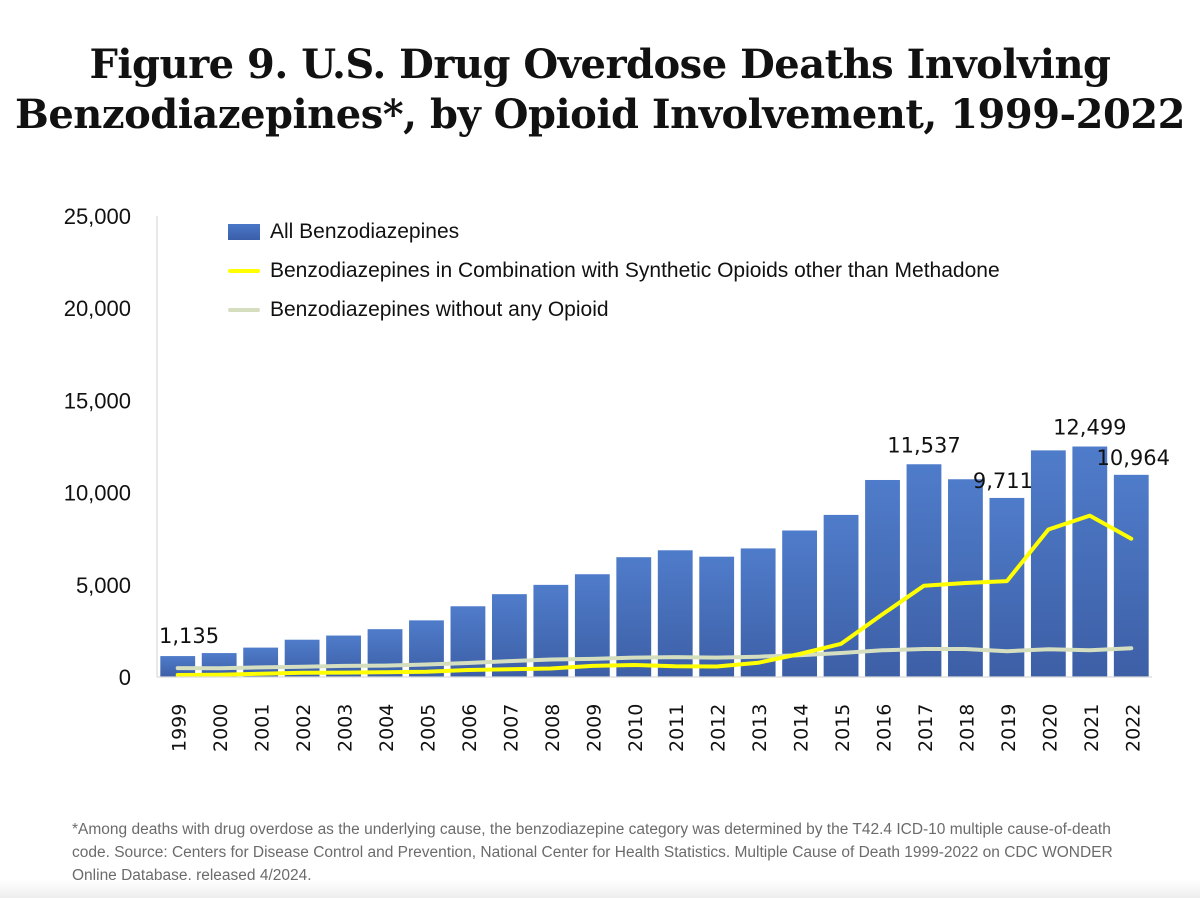 Image resolution: width=1200 pixels, height=898 pixels. Describe the element at coordinates (553, 728) in the screenshot. I see `x-tick-label: 2008` at that location.